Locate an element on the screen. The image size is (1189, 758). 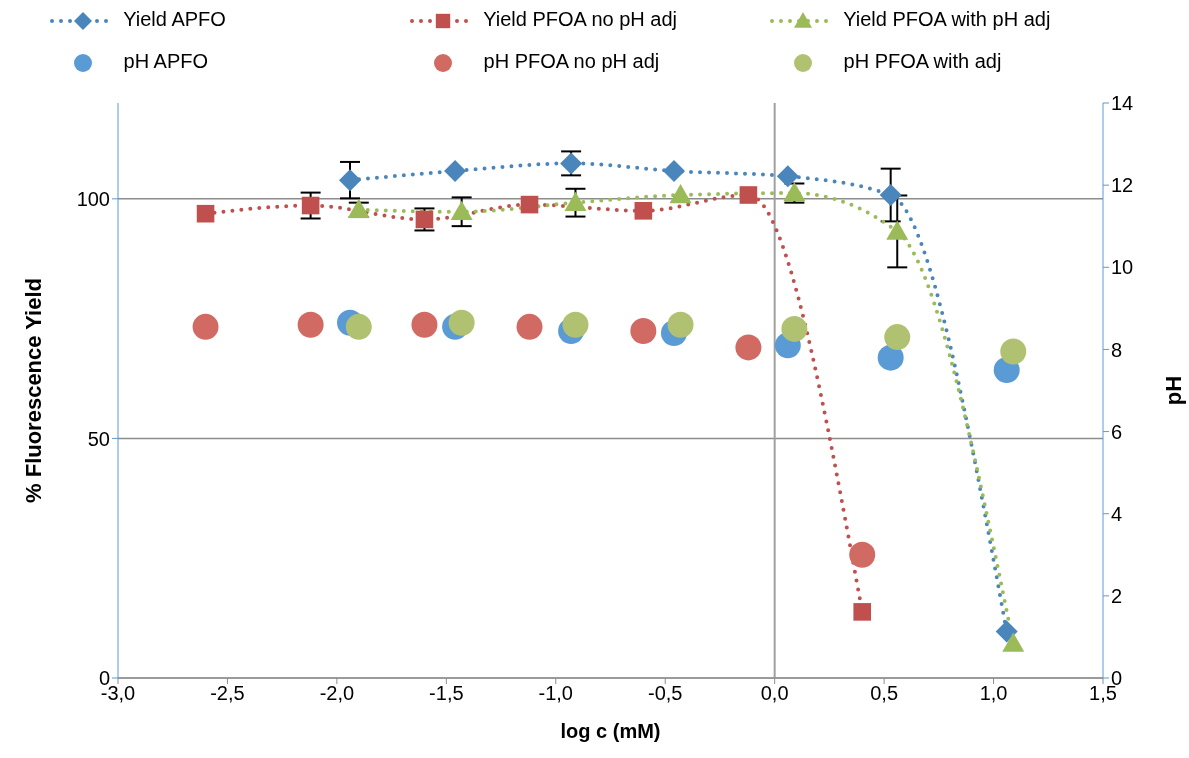
legend-label: Yield PFOA with pH adj is located at coordinates (947, 19).